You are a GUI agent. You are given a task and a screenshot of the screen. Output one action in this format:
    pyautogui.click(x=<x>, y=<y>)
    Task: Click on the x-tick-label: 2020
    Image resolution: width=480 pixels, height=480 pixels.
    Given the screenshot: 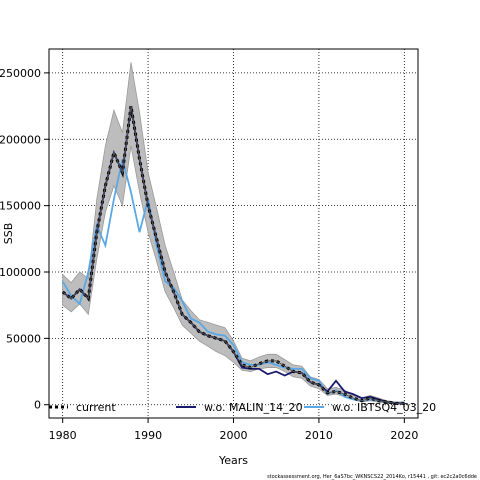 What is the action you would take?
    pyautogui.click(x=404, y=435)
    